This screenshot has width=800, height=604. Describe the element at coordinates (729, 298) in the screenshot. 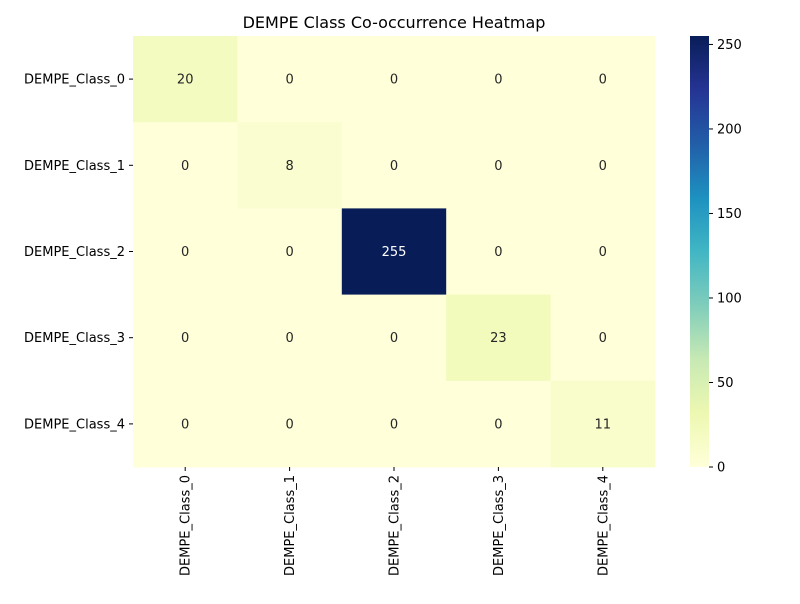

I see `colorbar-tick-label: 100` at that location.